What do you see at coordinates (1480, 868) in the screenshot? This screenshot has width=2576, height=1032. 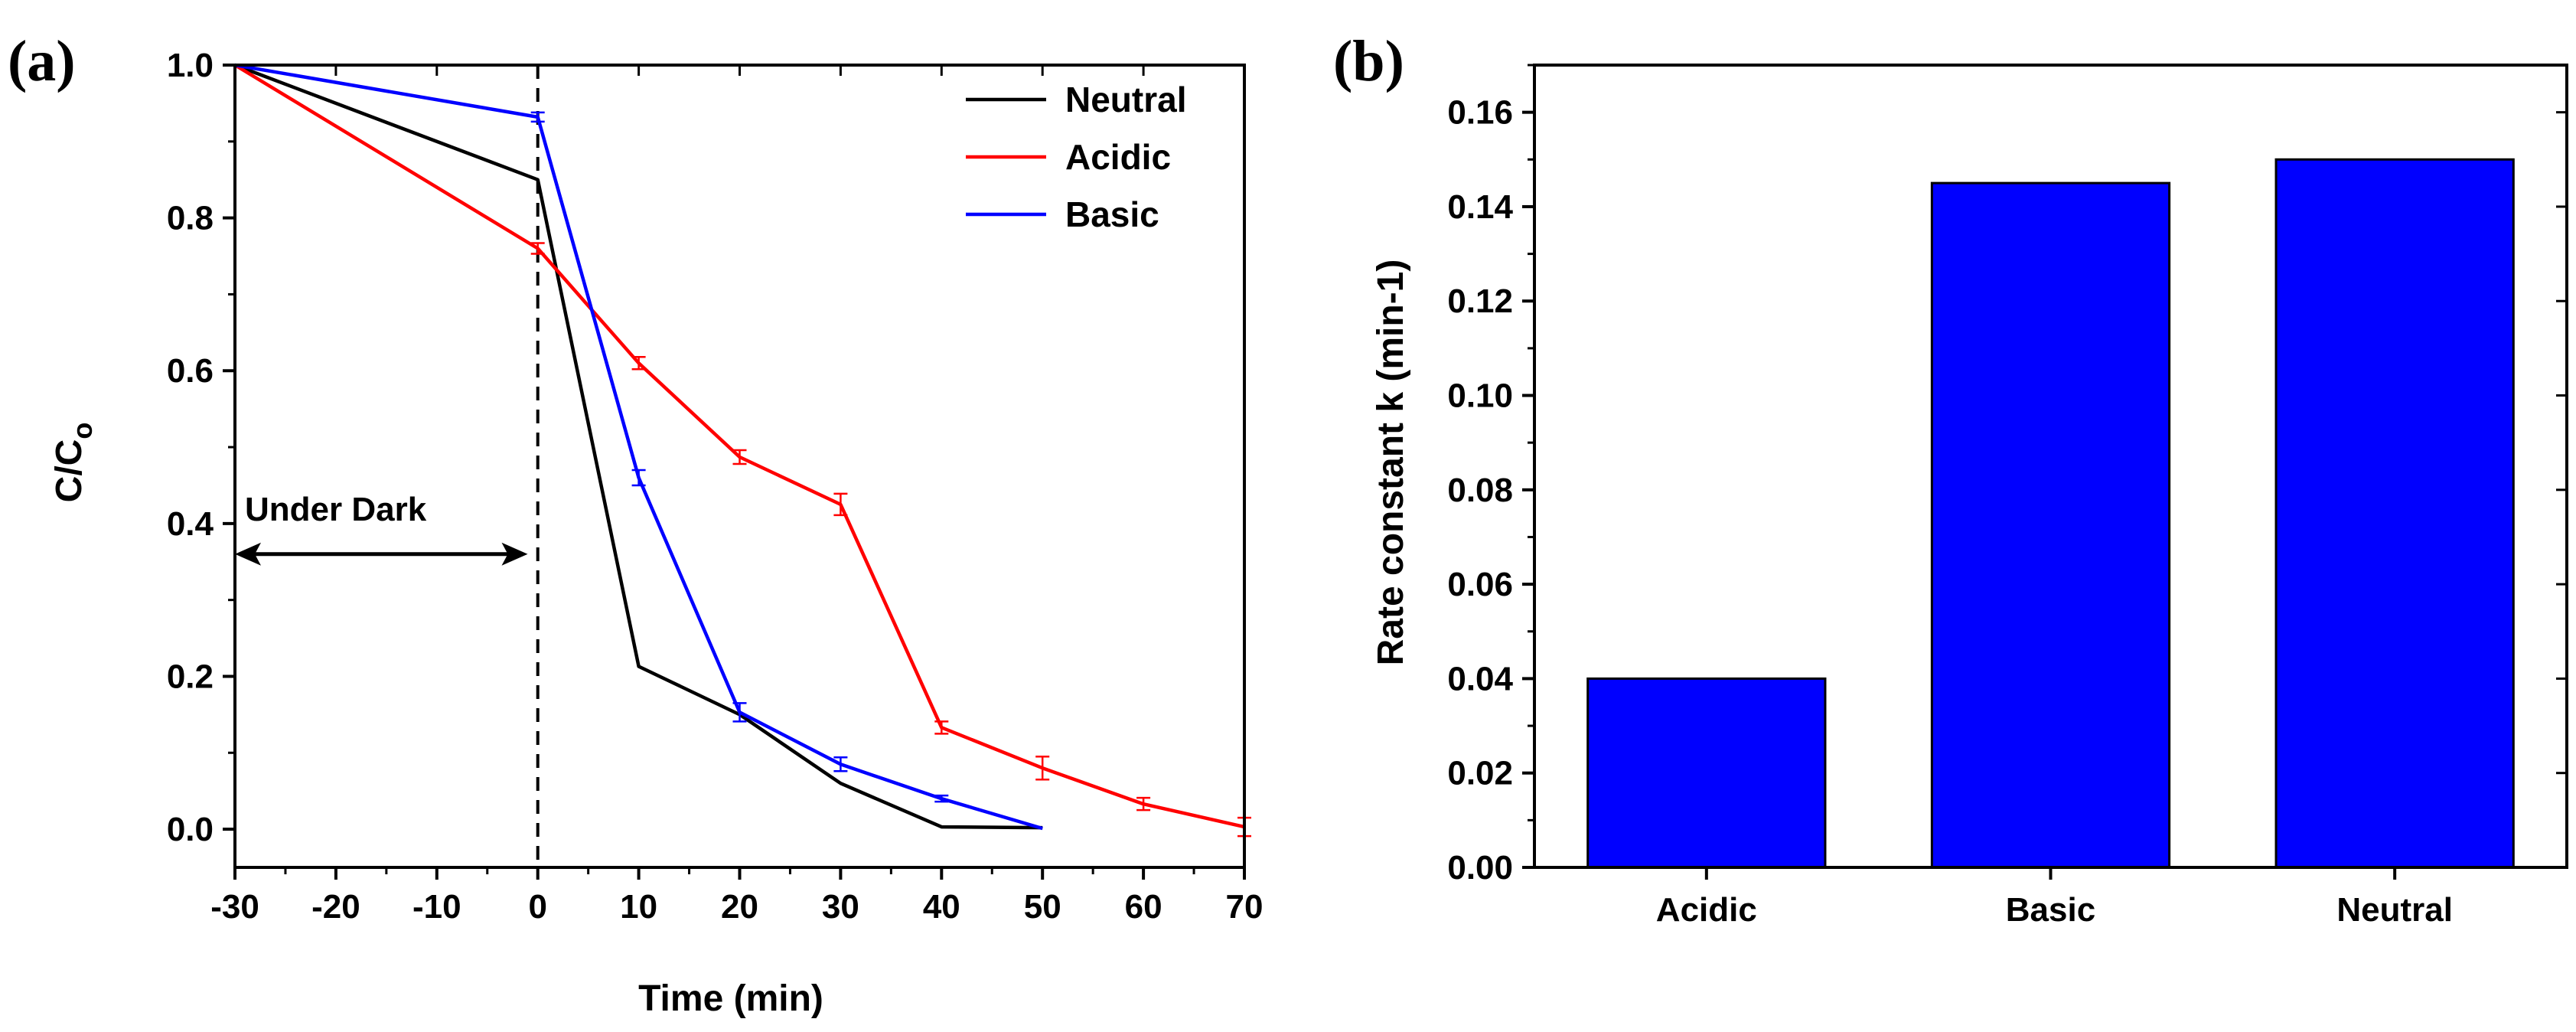 I see `y-tick-label: 0.00` at bounding box center [1480, 868].